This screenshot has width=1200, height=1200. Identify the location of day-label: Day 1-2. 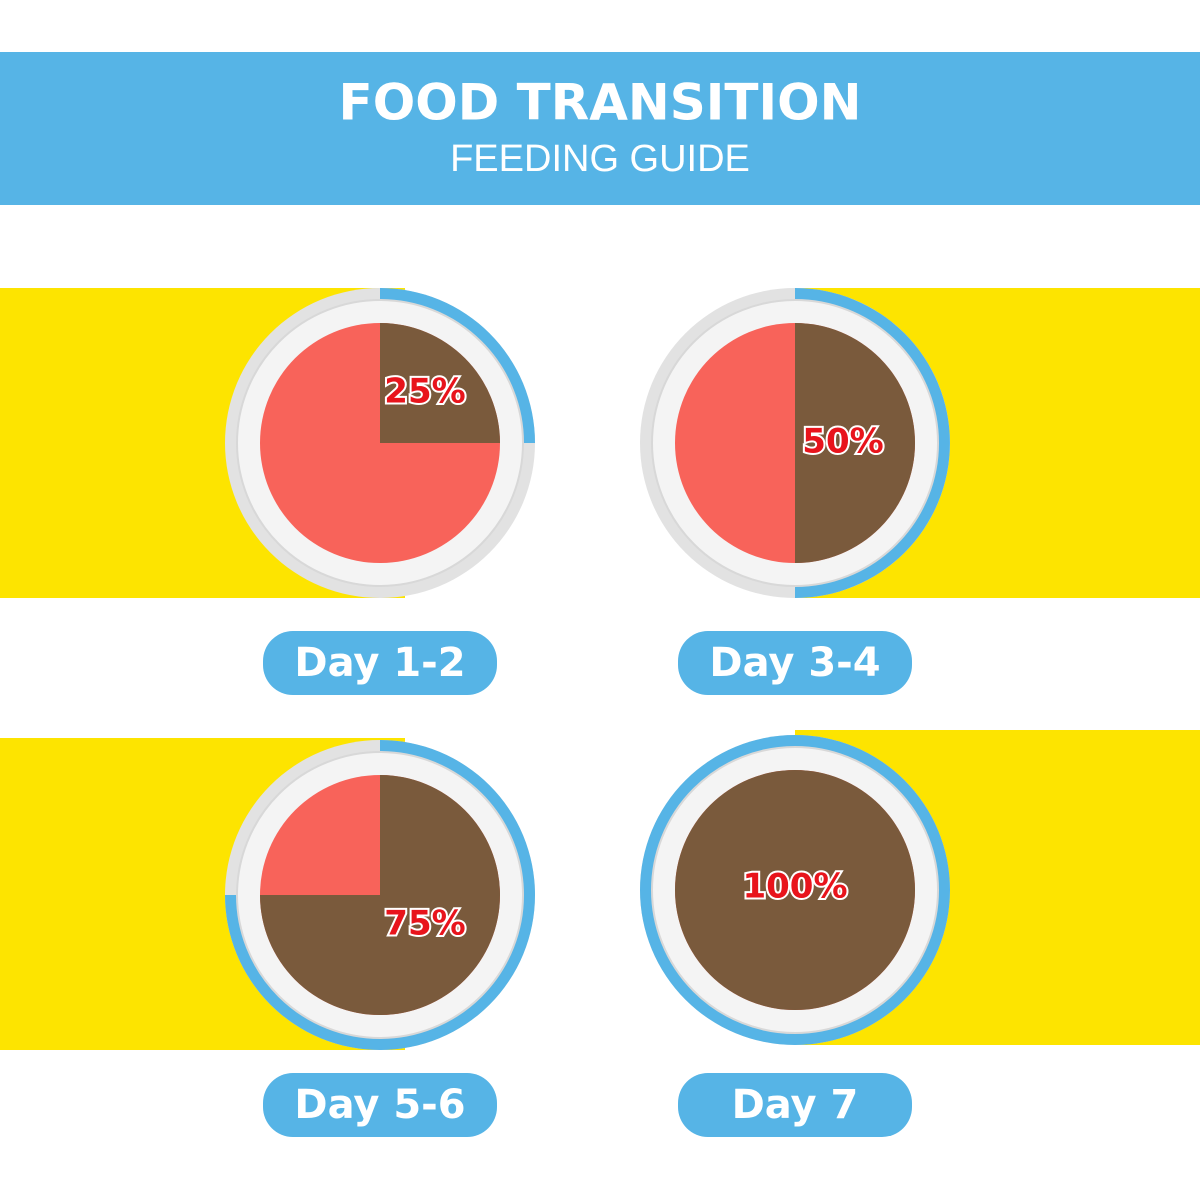
(379, 663).